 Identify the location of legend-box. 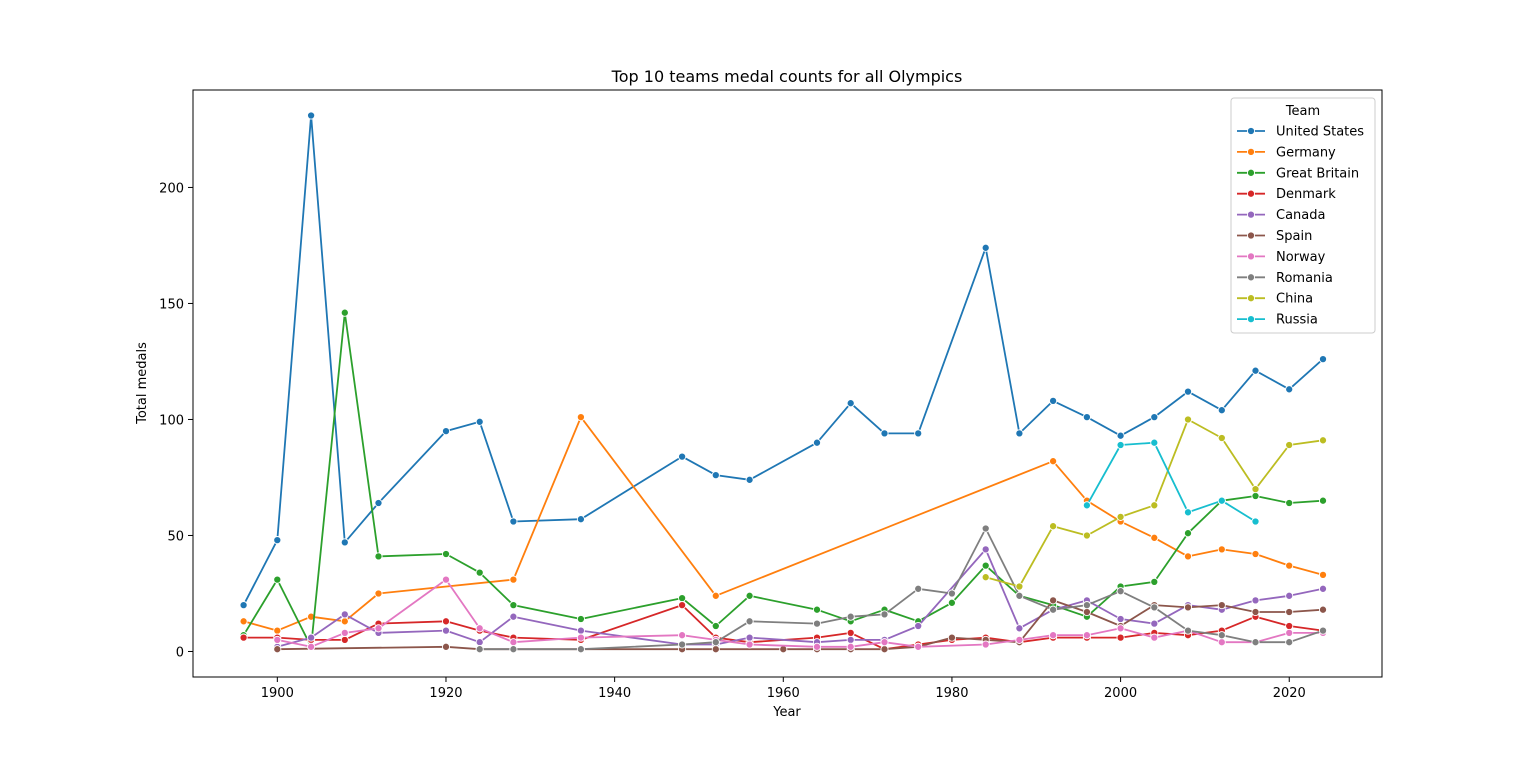
(1303, 215).